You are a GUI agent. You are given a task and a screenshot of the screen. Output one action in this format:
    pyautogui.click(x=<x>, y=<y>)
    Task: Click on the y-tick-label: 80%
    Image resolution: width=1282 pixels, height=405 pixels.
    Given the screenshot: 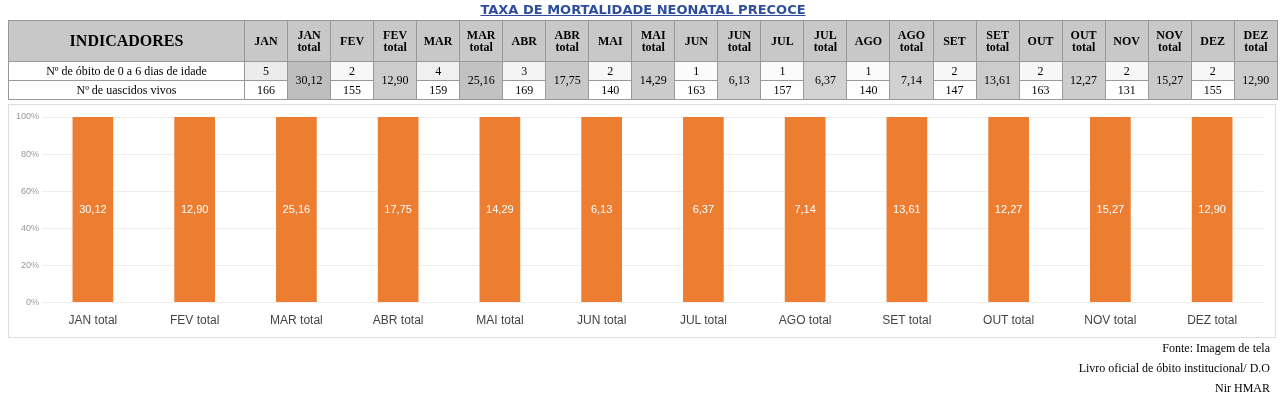 What is the action you would take?
    pyautogui.click(x=30, y=153)
    